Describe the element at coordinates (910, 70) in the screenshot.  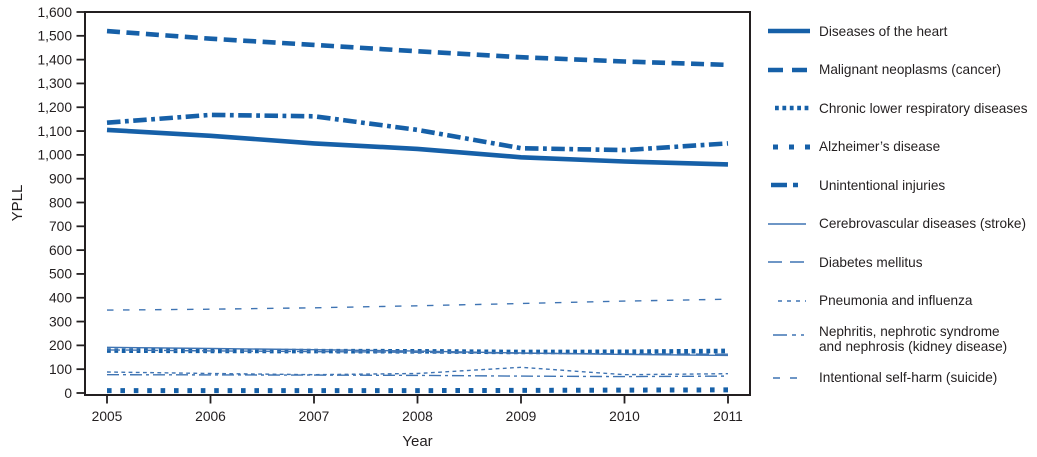
I see `legend-label: Malignant neoplasms (cancer)` at that location.